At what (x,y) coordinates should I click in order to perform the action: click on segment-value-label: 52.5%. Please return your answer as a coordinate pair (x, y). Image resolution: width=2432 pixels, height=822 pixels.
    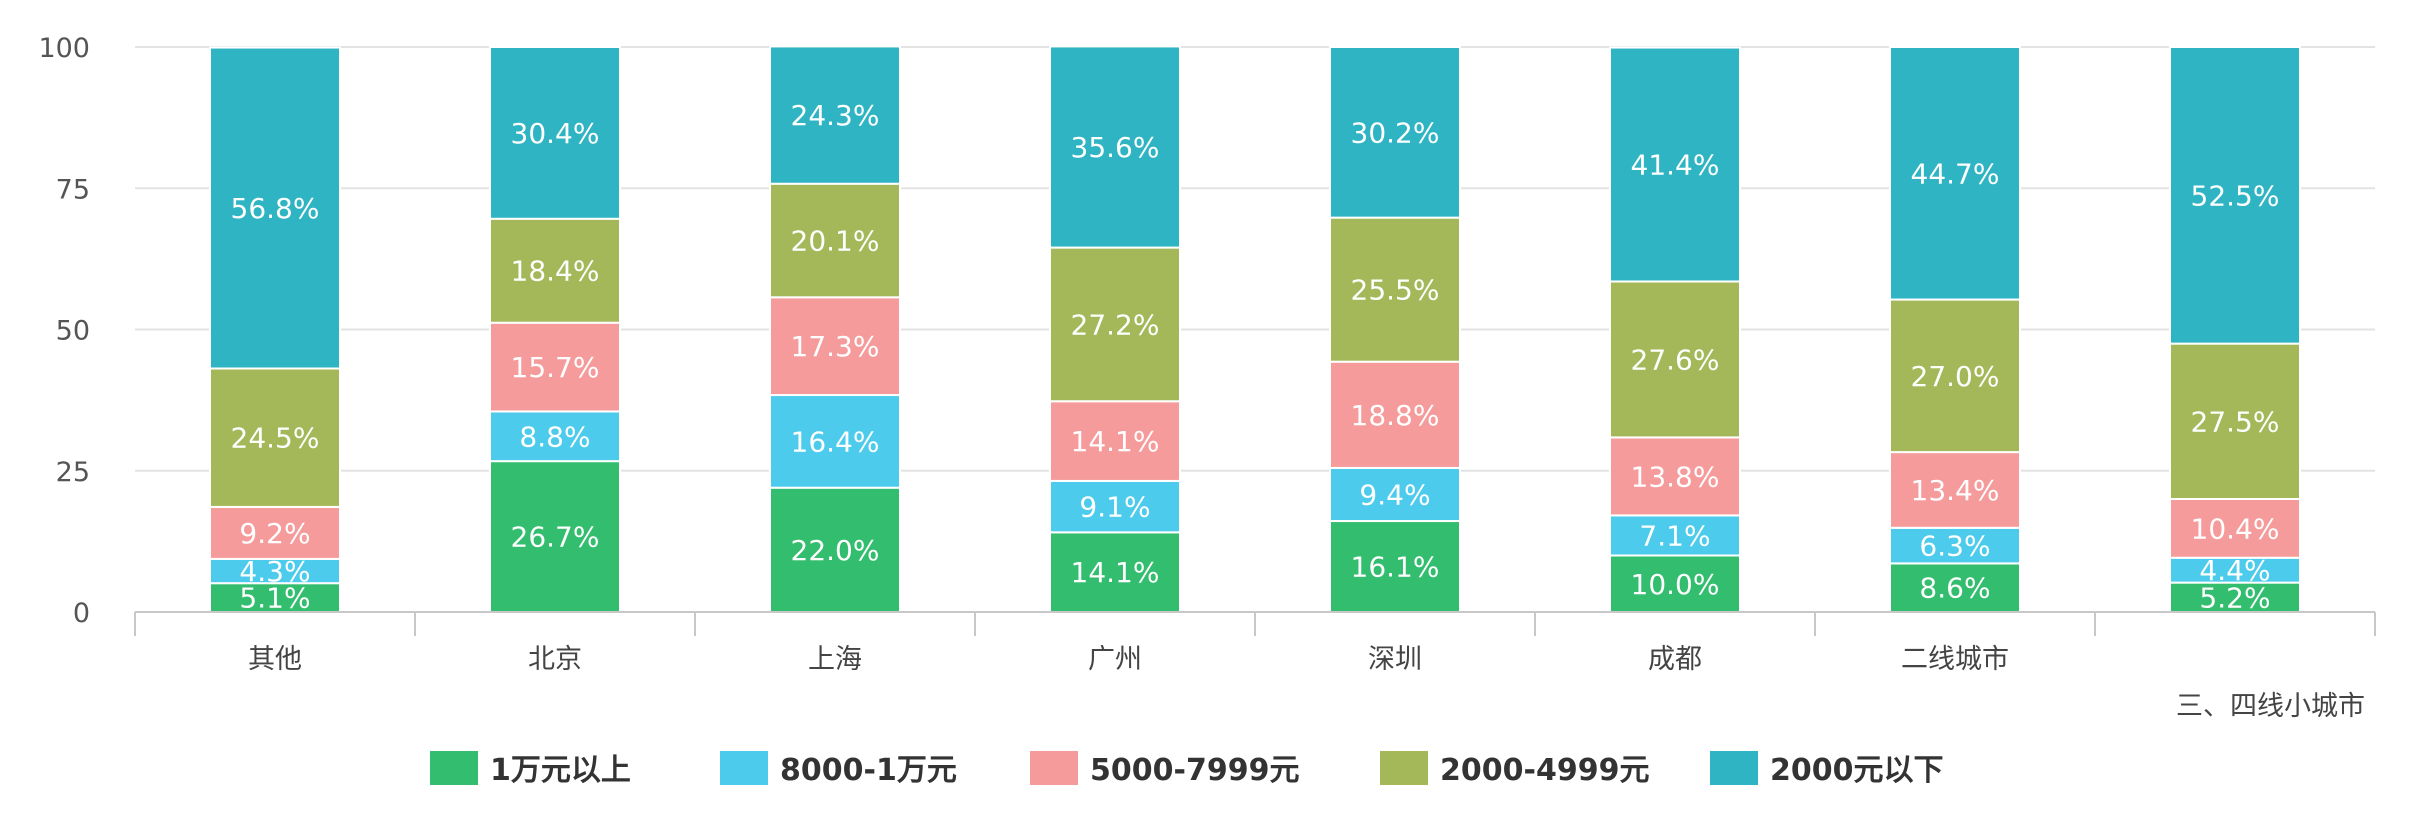
    Looking at the image, I should click on (2235, 195).